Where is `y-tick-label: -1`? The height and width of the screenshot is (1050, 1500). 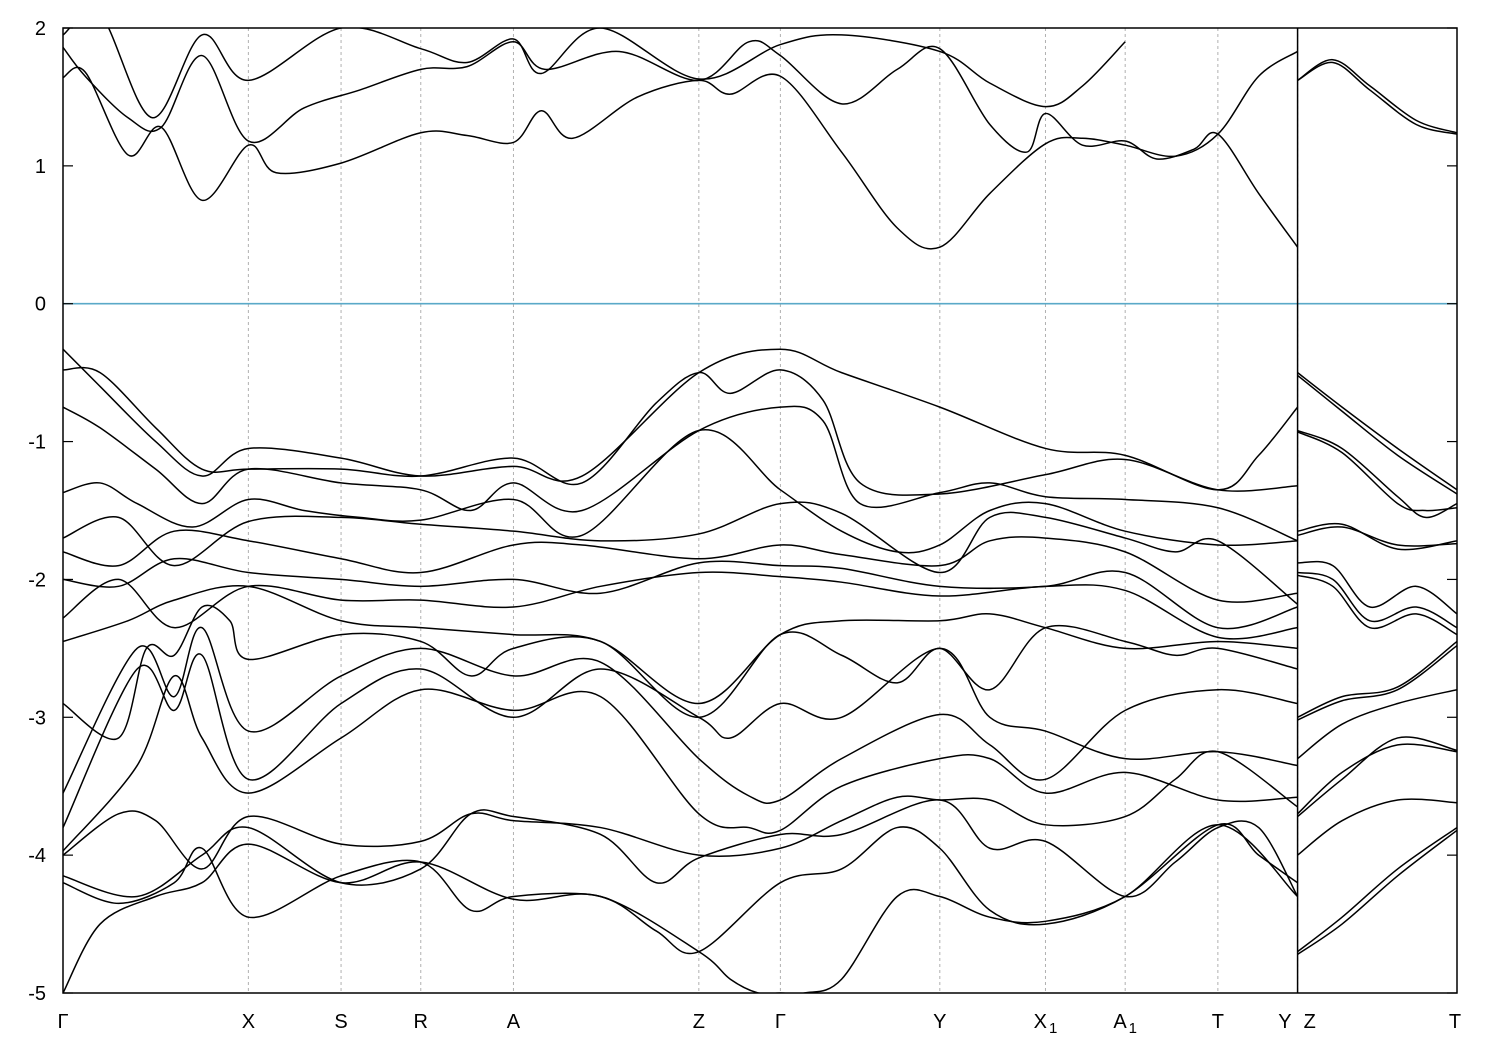 y-tick-label: -1 is located at coordinates (37, 443).